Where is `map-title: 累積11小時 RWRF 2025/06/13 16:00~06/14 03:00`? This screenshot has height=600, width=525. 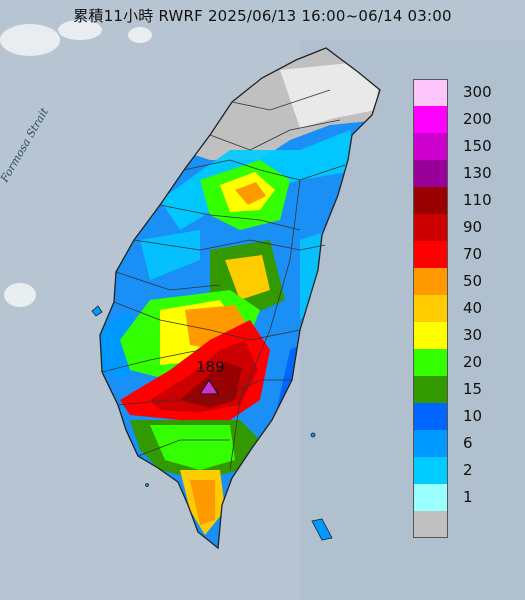 map-title: 累積11小時 RWRF 2025/06/13 16:00~06/14 03:00 is located at coordinates (262, 16).